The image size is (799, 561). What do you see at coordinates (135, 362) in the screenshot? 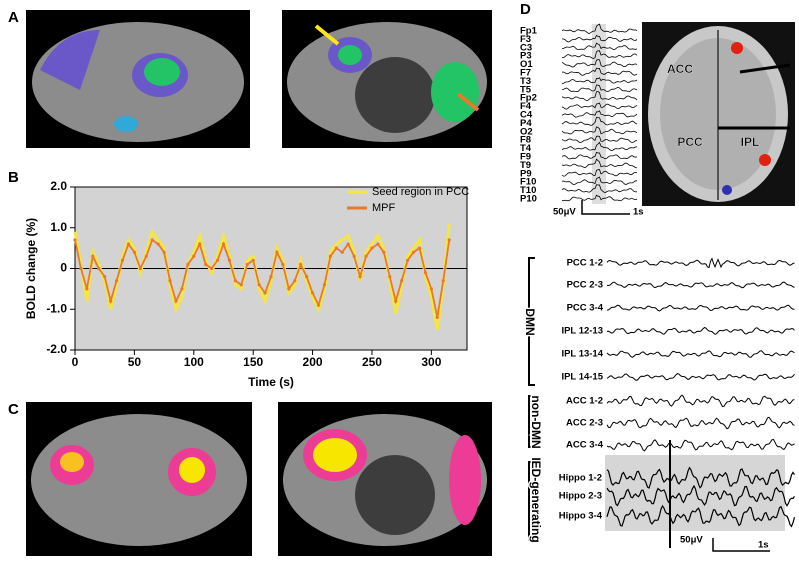
I see `x-tick-label: 50` at bounding box center [135, 362].